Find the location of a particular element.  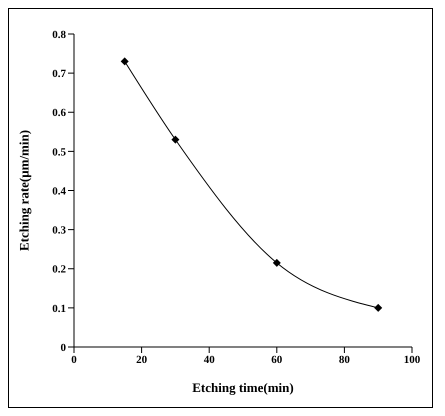

x-axis-title: Etching time(min) is located at coordinates (243, 387).